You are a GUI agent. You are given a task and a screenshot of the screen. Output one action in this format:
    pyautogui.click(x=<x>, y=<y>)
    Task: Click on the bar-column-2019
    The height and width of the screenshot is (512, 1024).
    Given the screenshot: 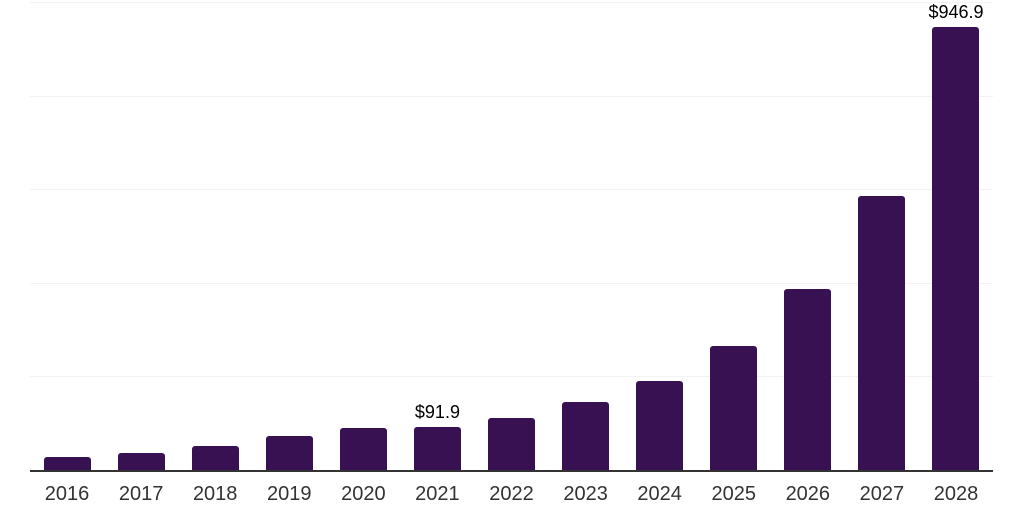 What is the action you would take?
    pyautogui.click(x=289, y=236)
    